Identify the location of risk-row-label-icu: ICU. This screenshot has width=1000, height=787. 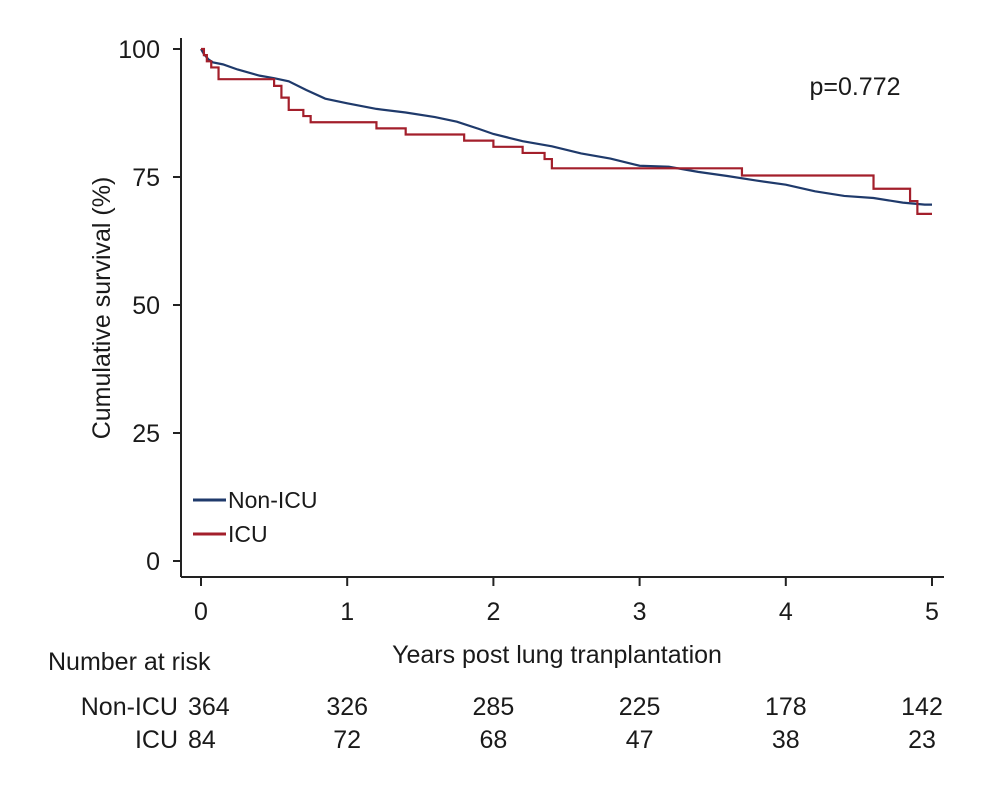
(156, 740).